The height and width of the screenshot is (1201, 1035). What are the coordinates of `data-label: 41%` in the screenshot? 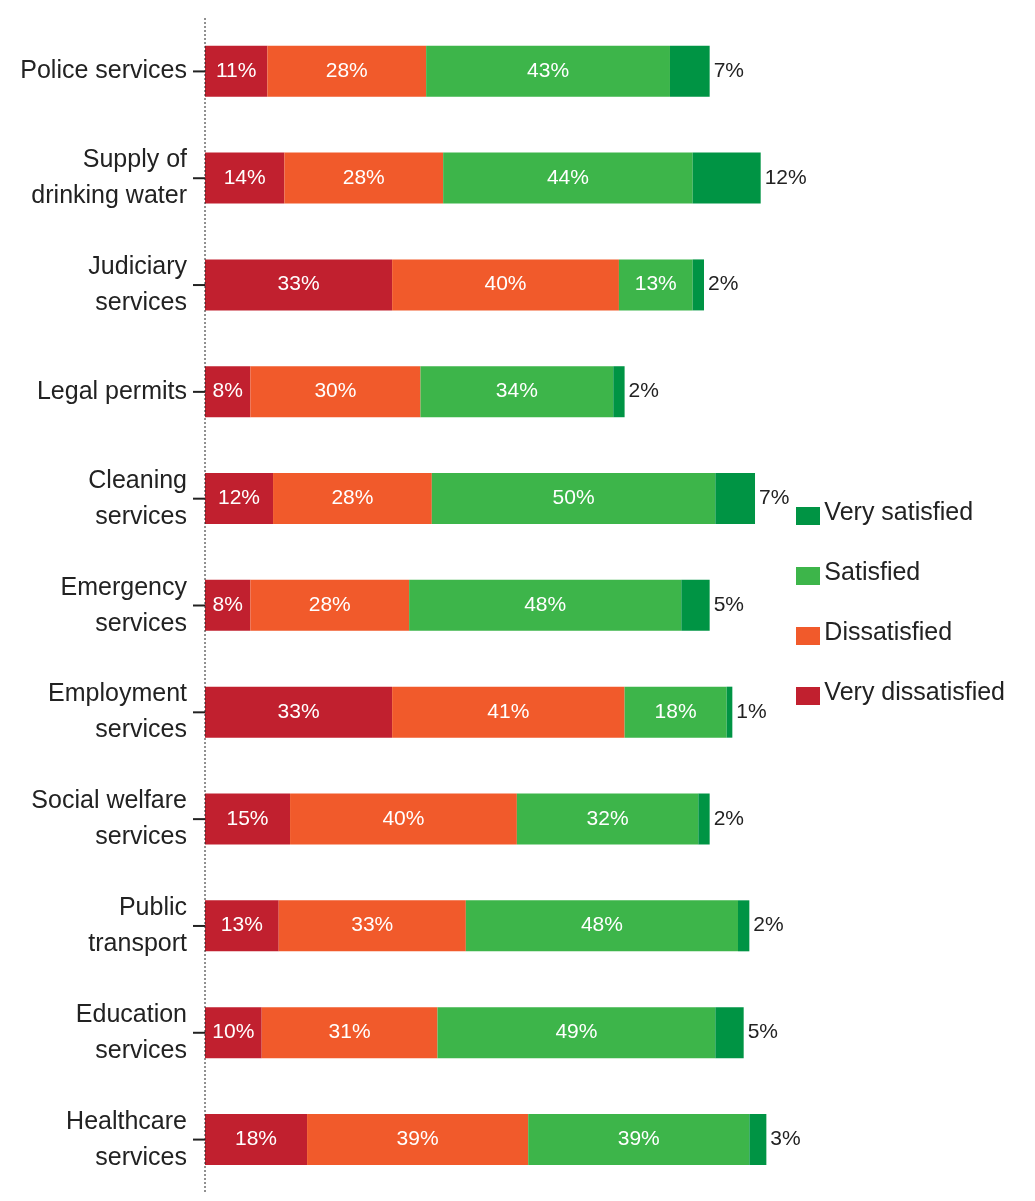 It's located at (508, 710).